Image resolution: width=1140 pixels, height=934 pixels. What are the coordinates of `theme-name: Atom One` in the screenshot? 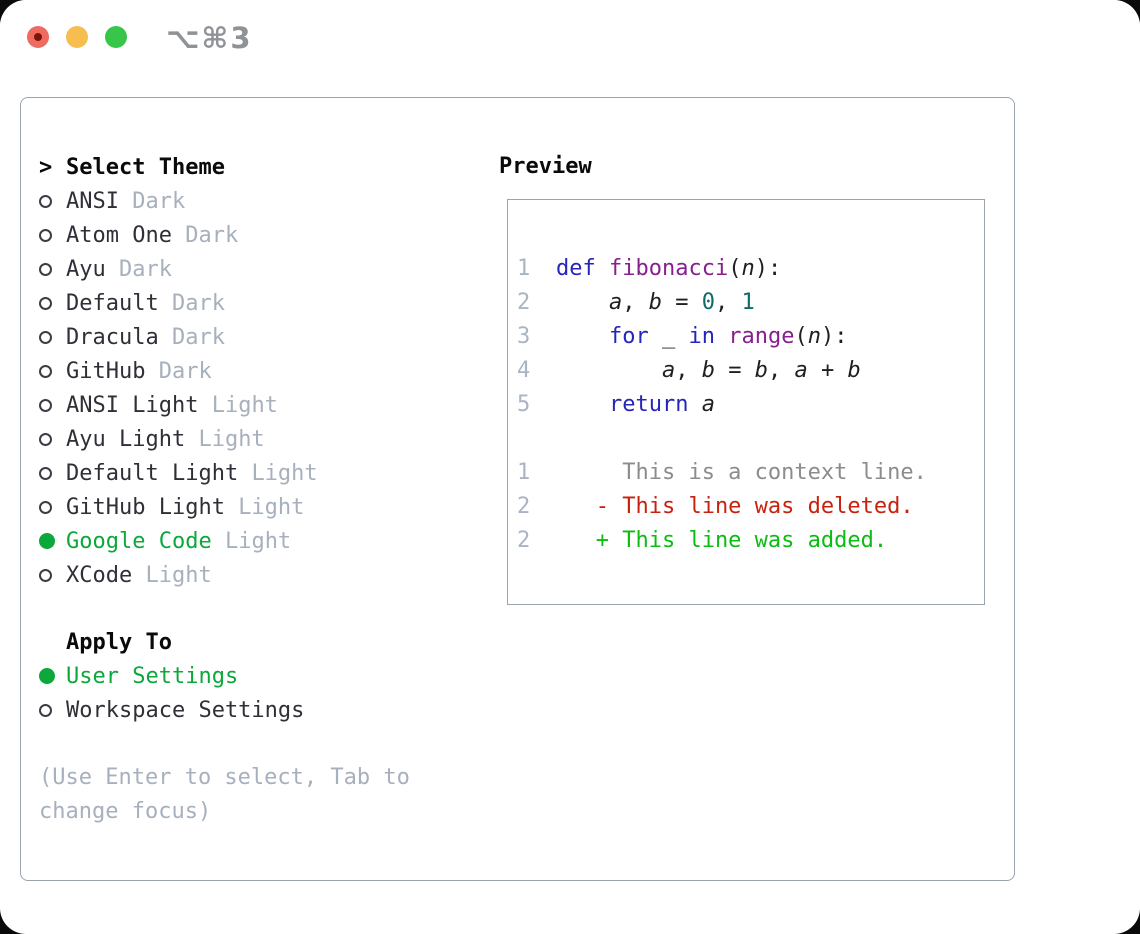 It's located at (126, 235).